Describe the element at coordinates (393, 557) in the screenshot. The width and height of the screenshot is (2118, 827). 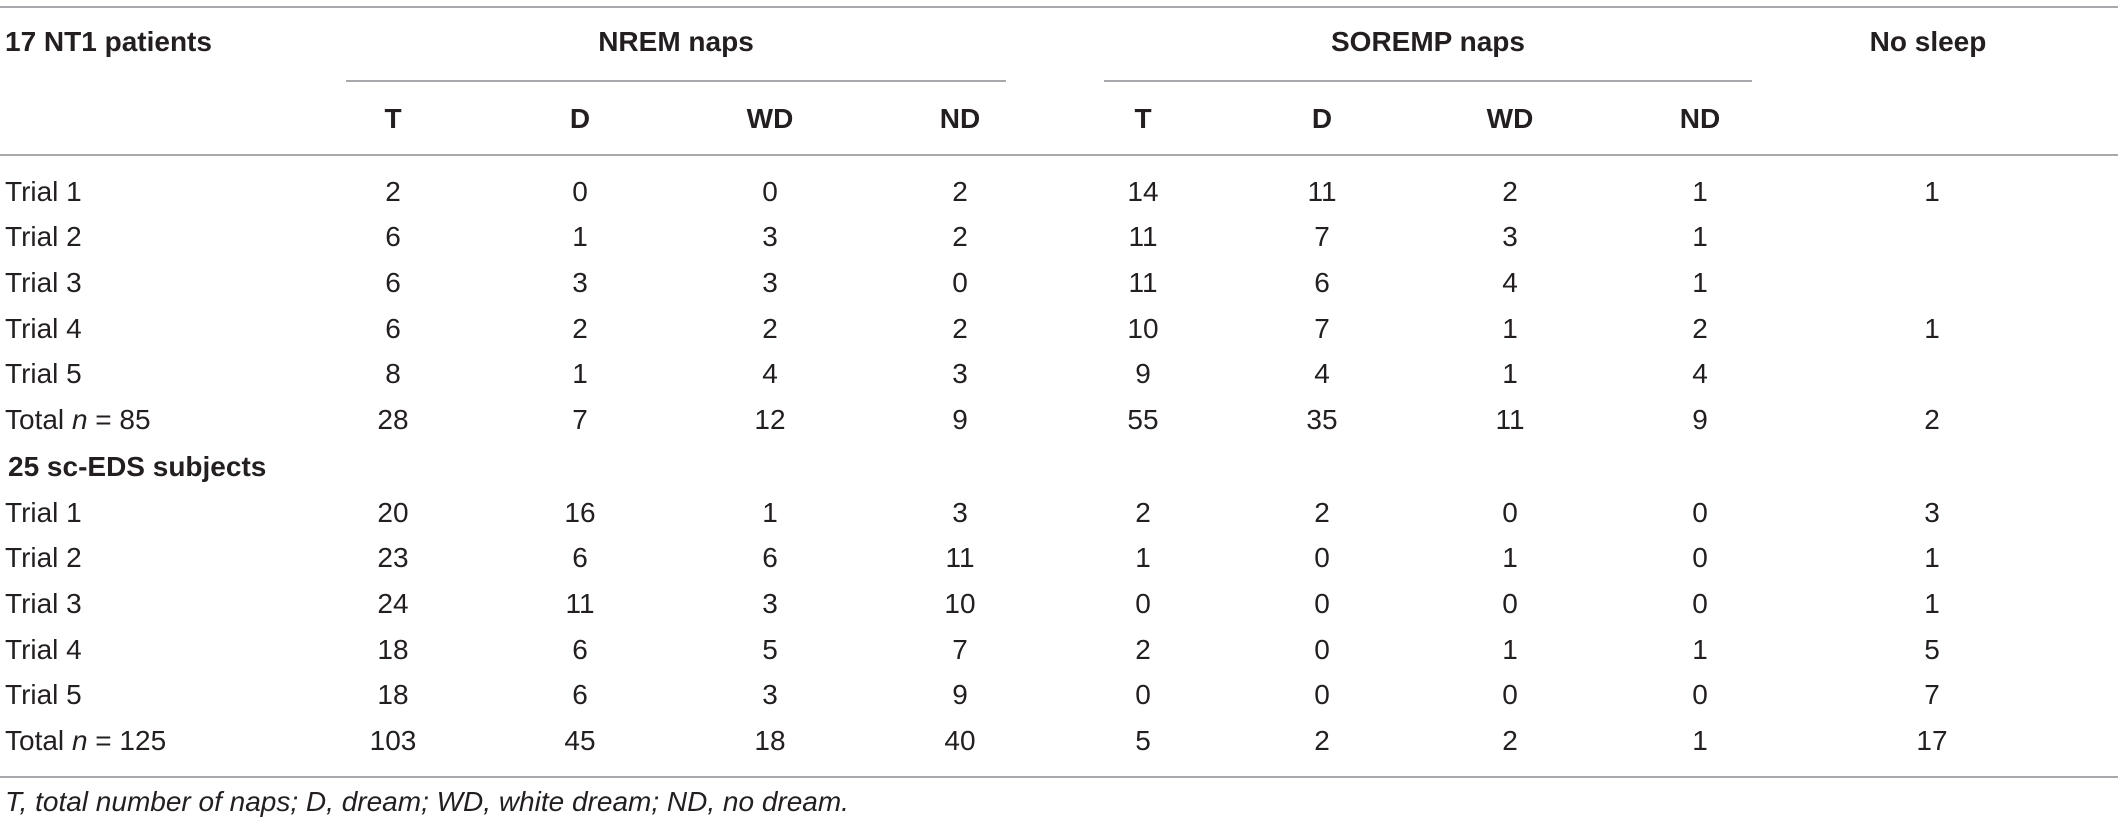
I see `table-cell: 23` at that location.